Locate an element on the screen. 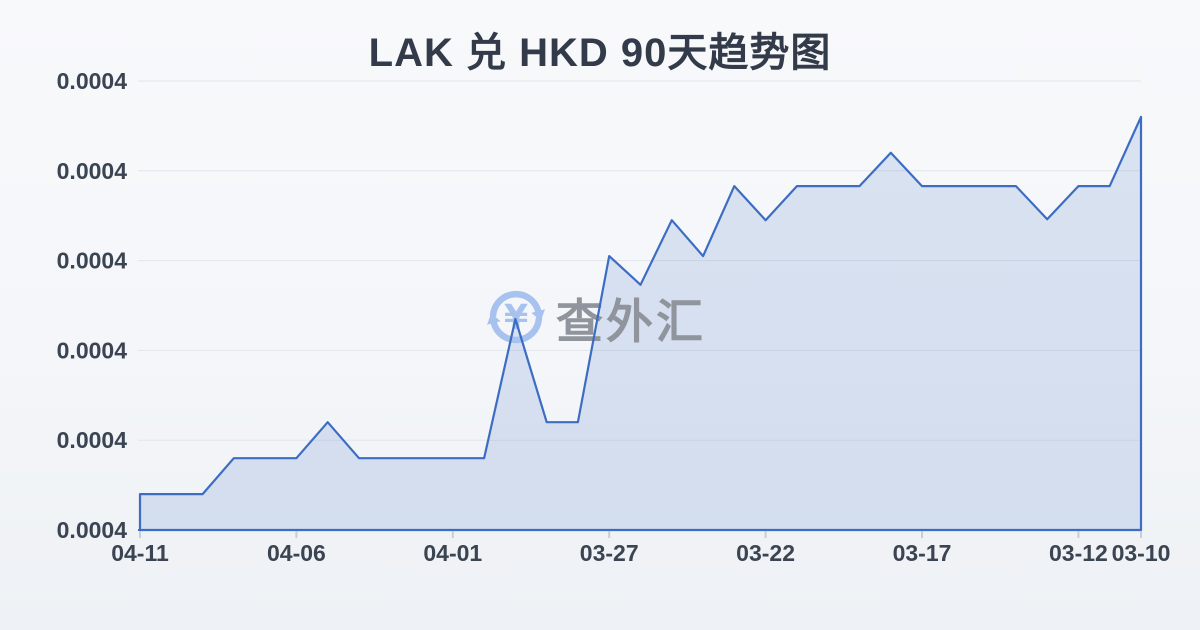  x-axis-label: 04-11 is located at coordinates (140, 553).